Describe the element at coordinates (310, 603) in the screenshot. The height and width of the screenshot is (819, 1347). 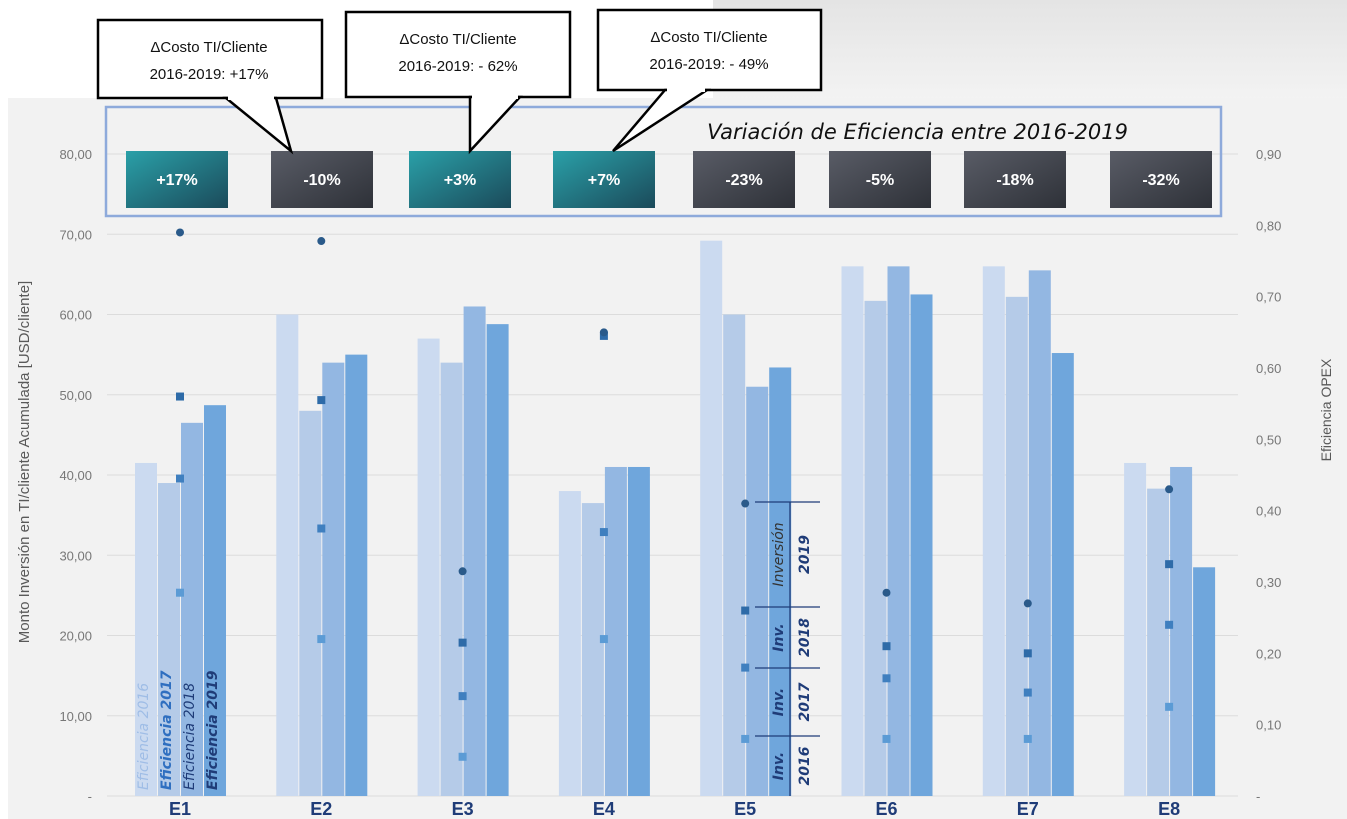
I see `bar-E2-2017` at that location.